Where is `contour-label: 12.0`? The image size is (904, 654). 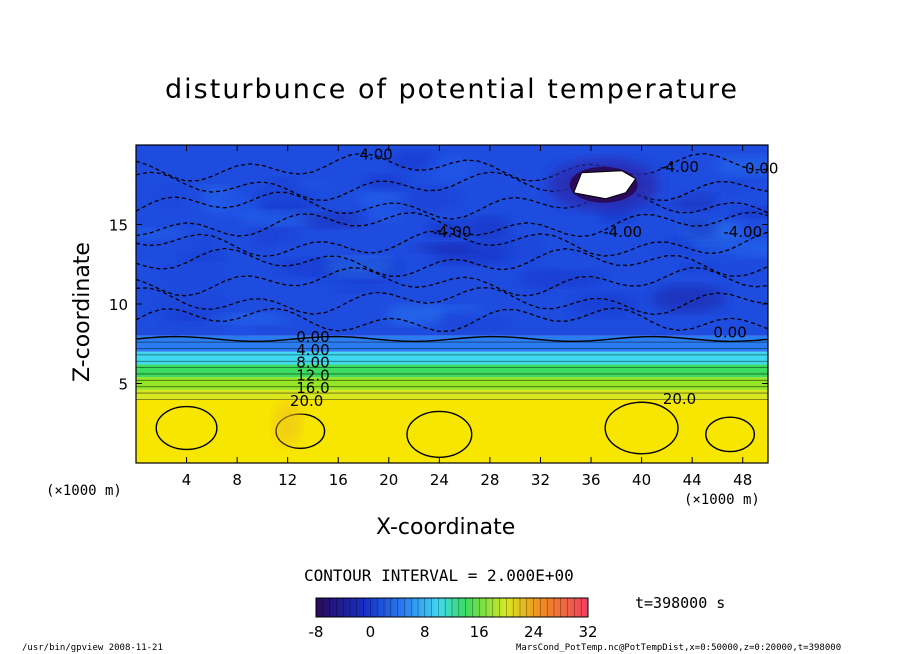
contour-label: 12.0 is located at coordinates (312, 375).